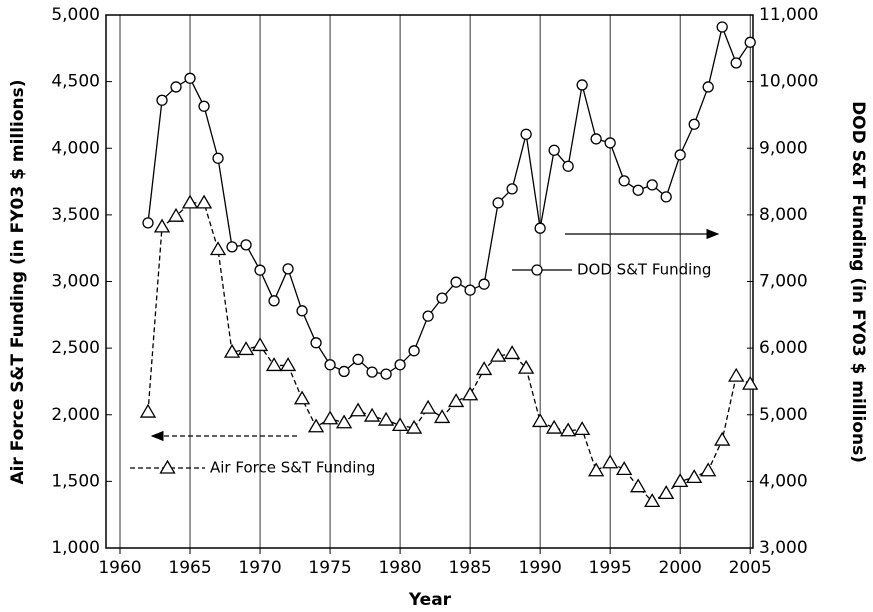 The image size is (873, 612). I want to click on x-tick-label: 2005, so click(750, 568).